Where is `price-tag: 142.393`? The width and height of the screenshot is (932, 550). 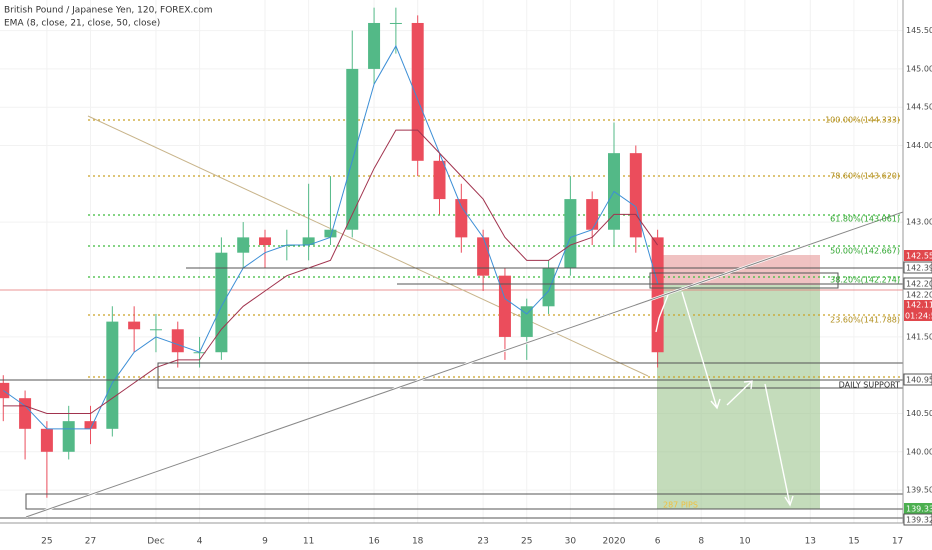
price-tag: 142.393 is located at coordinates (919, 268).